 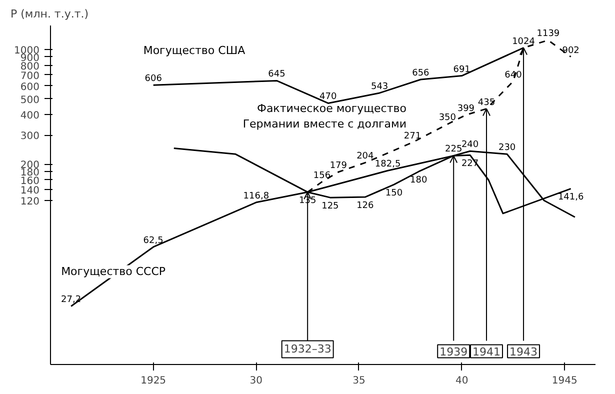 I want to click on y-tick-label: 300, so click(x=30, y=136).